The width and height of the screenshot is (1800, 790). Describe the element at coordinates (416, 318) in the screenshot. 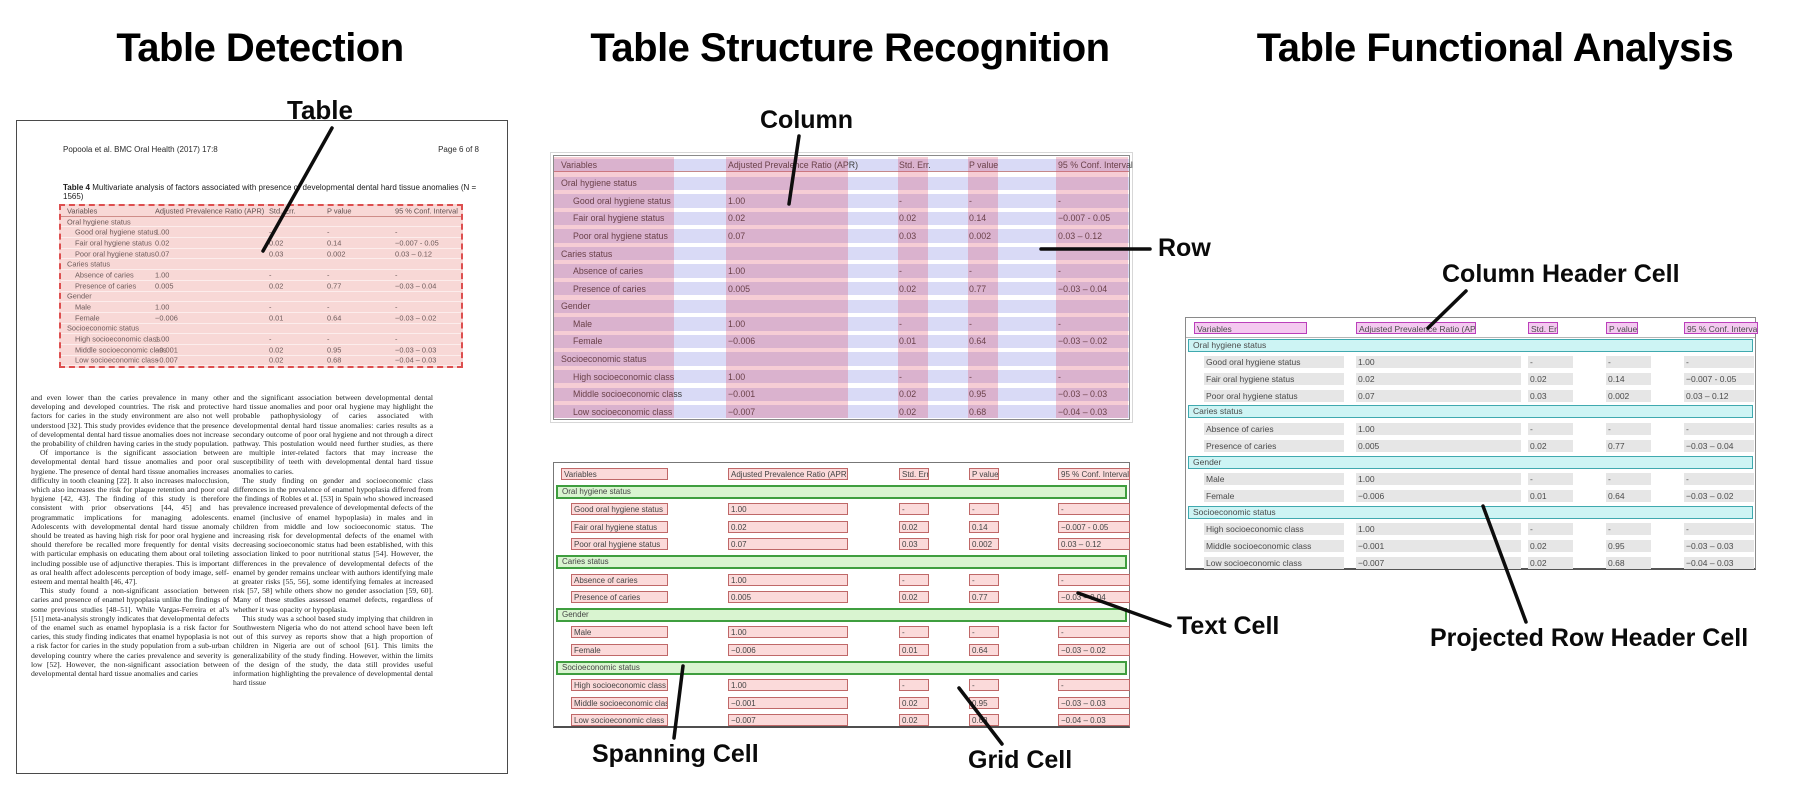

I see `text-cell: −0.03 – 0.02` at that location.